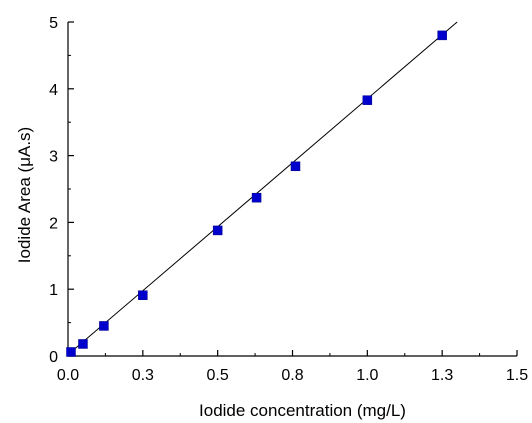 The height and width of the screenshot is (423, 532). Describe the element at coordinates (53, 90) in the screenshot. I see `y-tick-label: 4` at that location.